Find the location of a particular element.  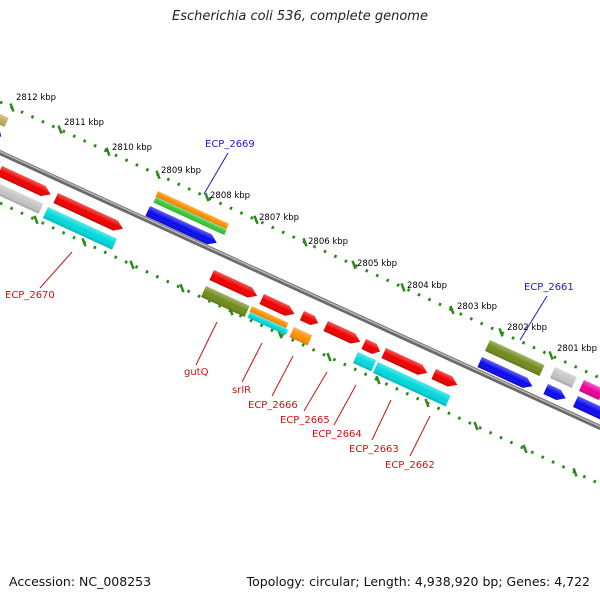

ruler-label: 2812 kbp is located at coordinates (36, 98).